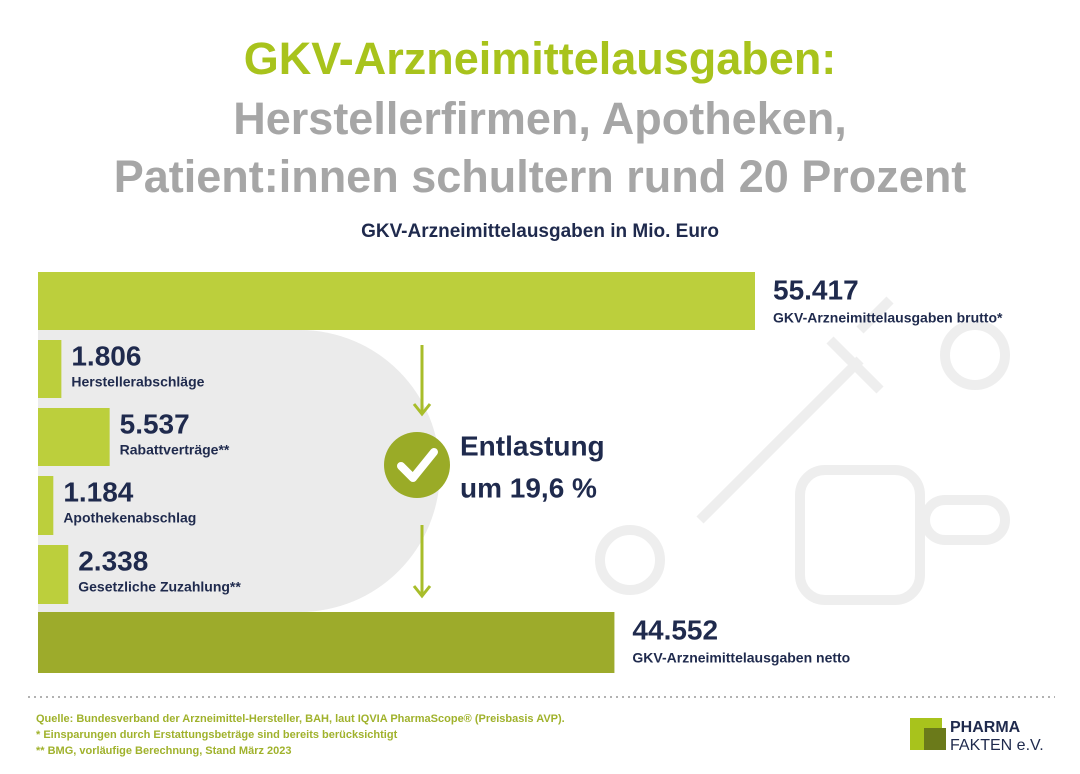 Image resolution: width=1080 pixels, height=774 pixels. I want to click on title: GKV-Arzneimittelausgaben:, so click(540, 58).